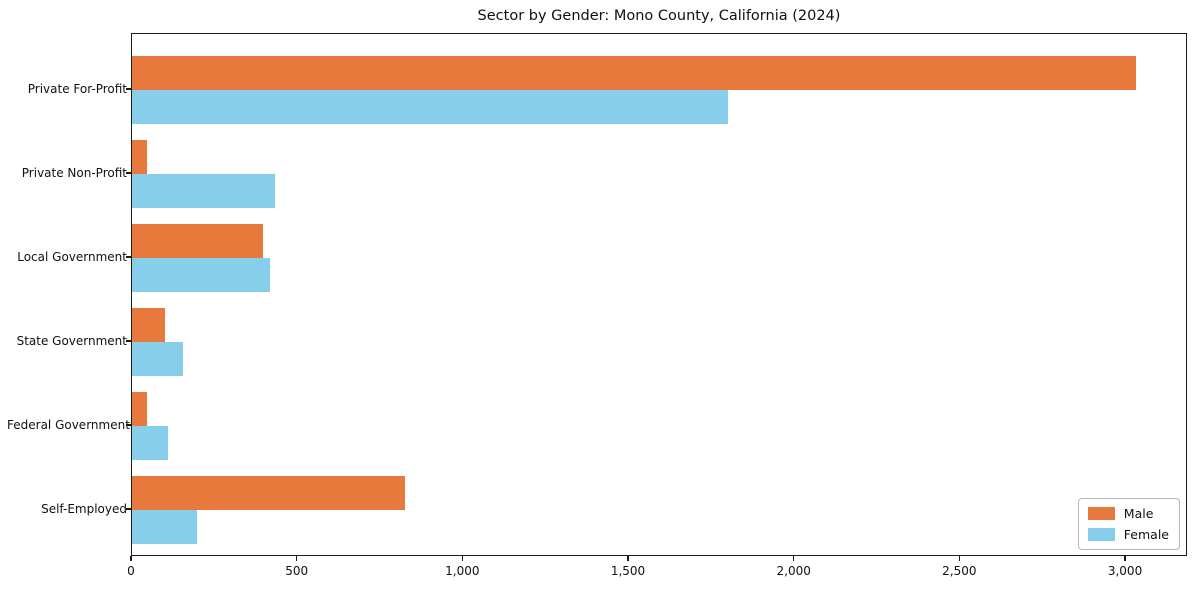 This screenshot has height=600, width=1200. What do you see at coordinates (74, 173) in the screenshot?
I see `y-tick-label: Private Non-Profit` at bounding box center [74, 173].